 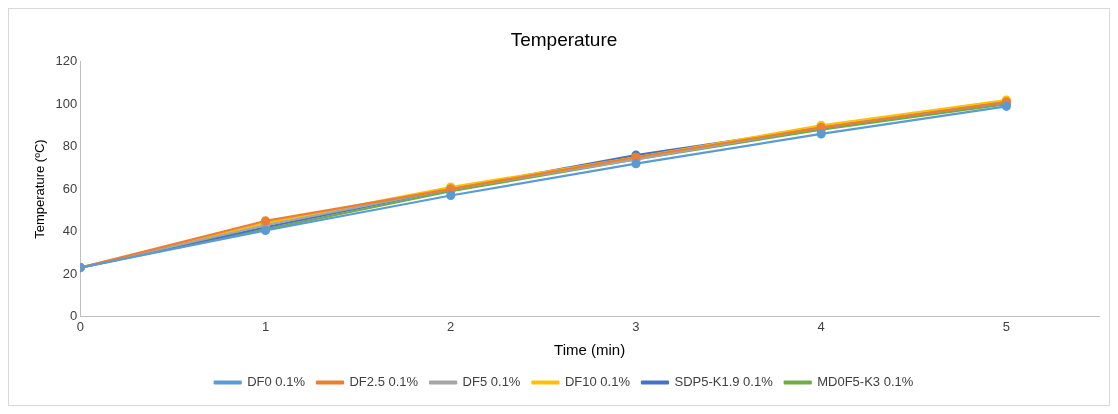 What do you see at coordinates (1006, 326) in the screenshot?
I see `x-tick-label: 5` at bounding box center [1006, 326].